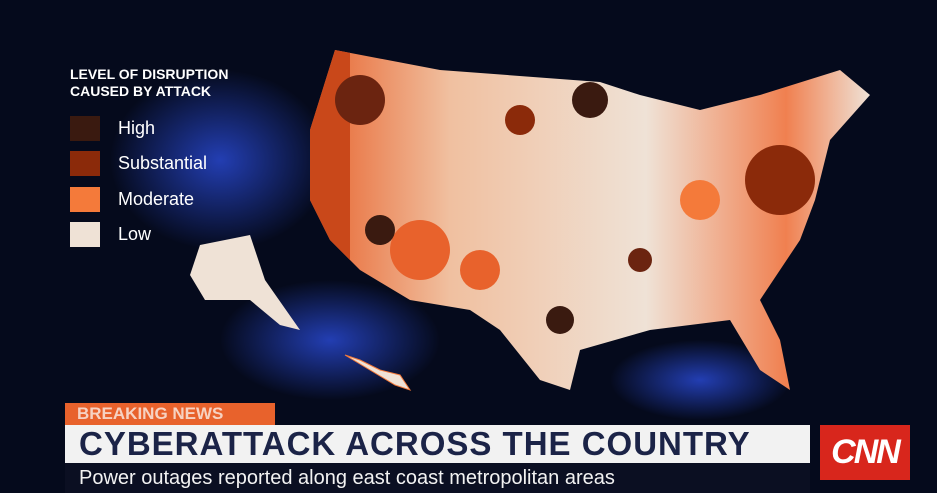  Describe the element at coordinates (112, 128) in the screenshot. I see `legend-item: High` at that location.